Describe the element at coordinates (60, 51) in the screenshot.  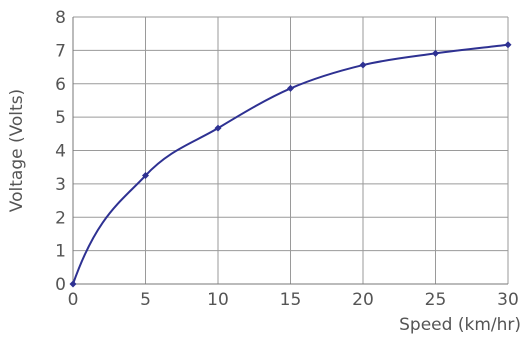
I see `y-tick-label: 7` at that location.